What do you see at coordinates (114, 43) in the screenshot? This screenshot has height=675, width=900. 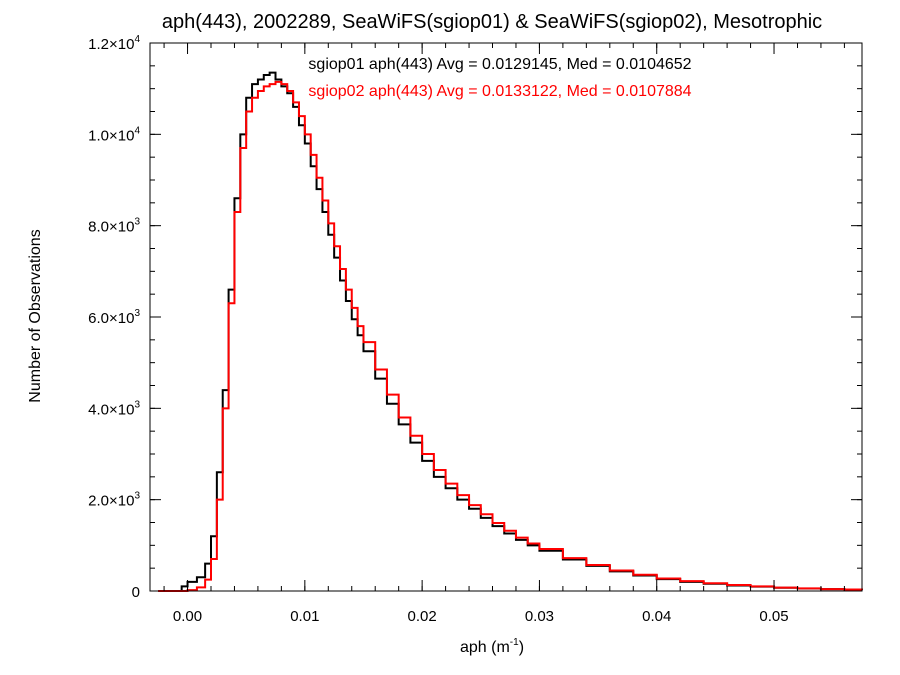 I see `y-tick-label: 1.2×10⁴` at bounding box center [114, 43].